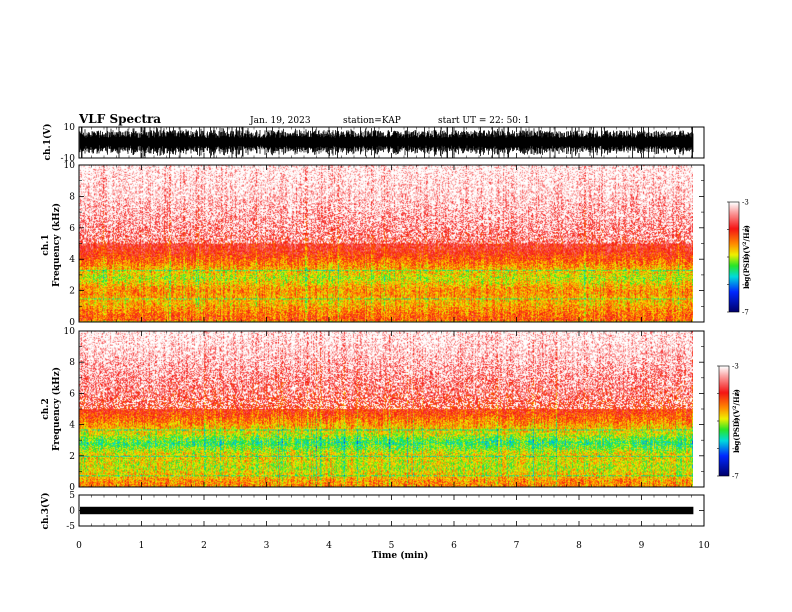 The image size is (792, 612). I want to click on xtick-label: 5, so click(392, 546).